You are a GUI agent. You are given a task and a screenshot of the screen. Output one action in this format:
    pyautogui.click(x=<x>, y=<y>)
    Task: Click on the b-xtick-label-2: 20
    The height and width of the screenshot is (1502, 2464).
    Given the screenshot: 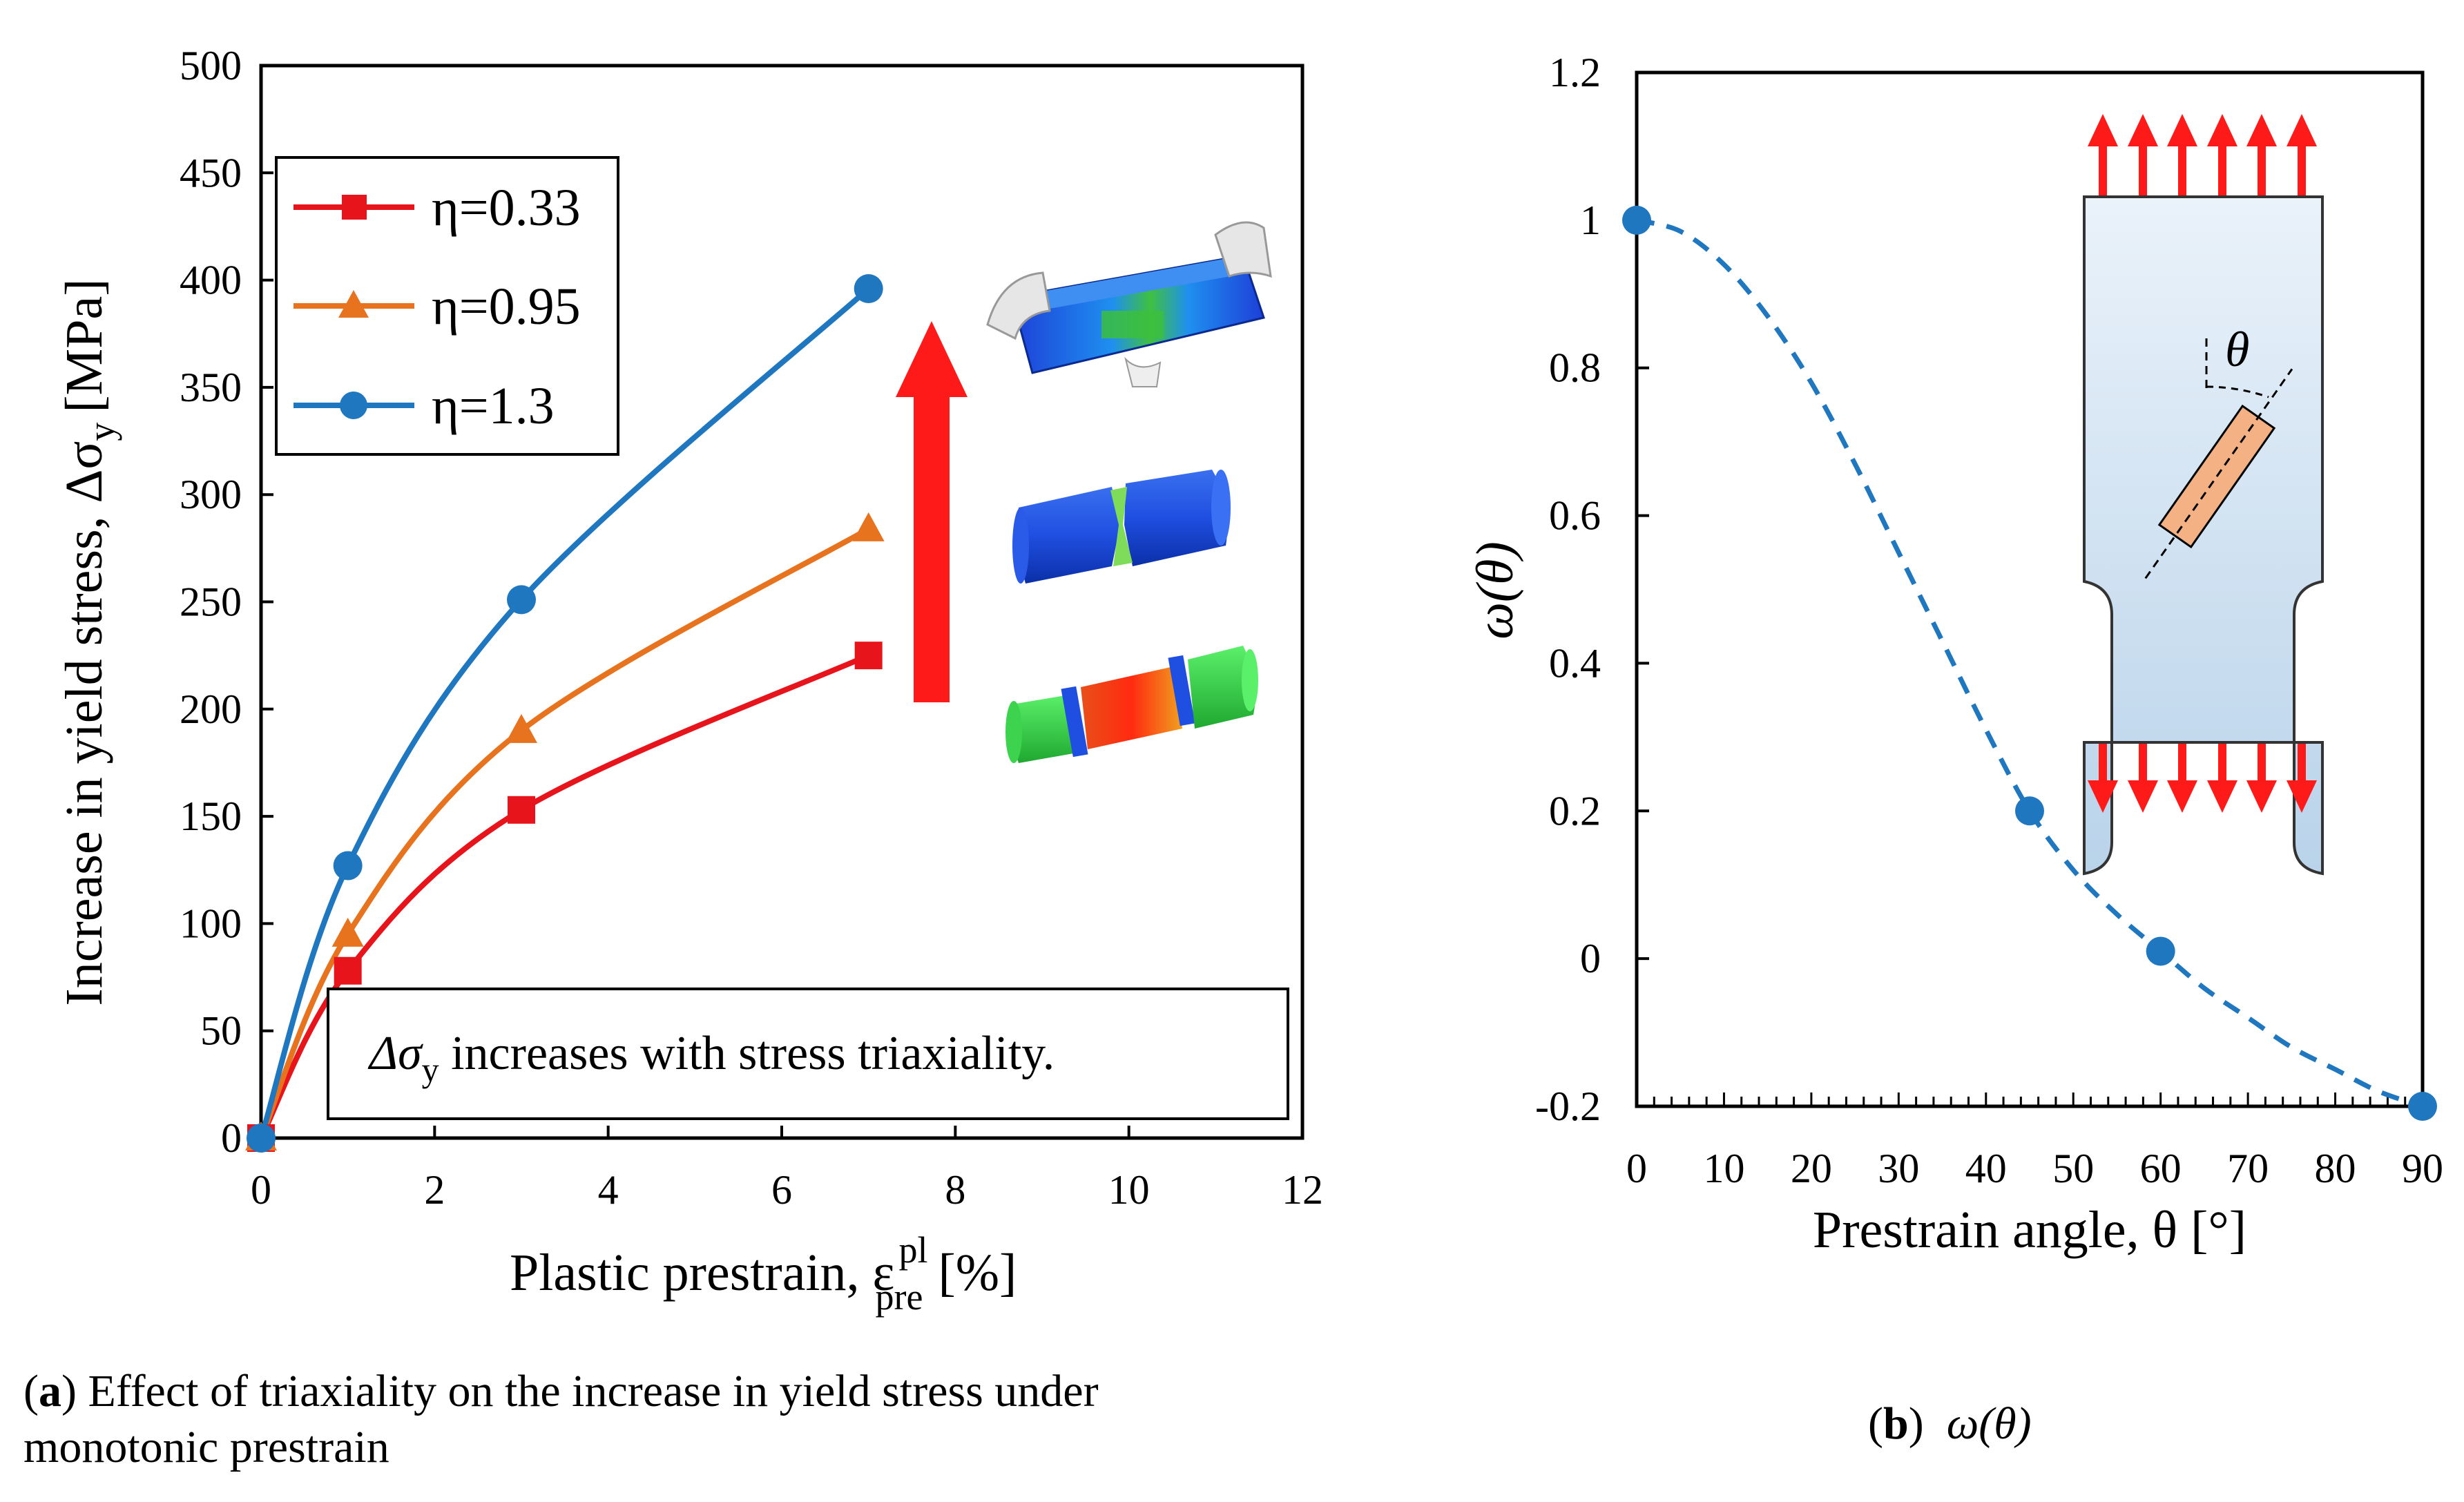 What is the action you would take?
    pyautogui.click(x=1811, y=1168)
    